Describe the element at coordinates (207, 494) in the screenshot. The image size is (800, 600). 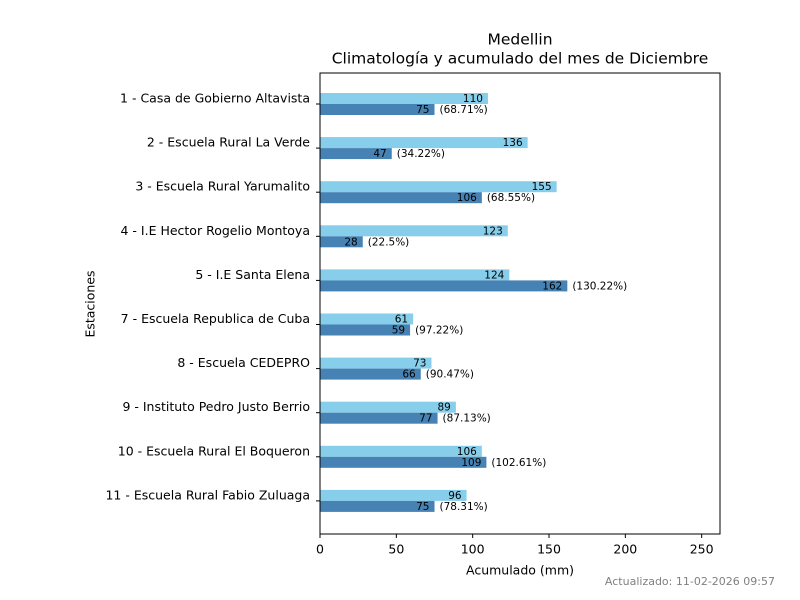
I see `y-tick-label: 11 - Escuela Rural Fabio Zuluaga` at that location.